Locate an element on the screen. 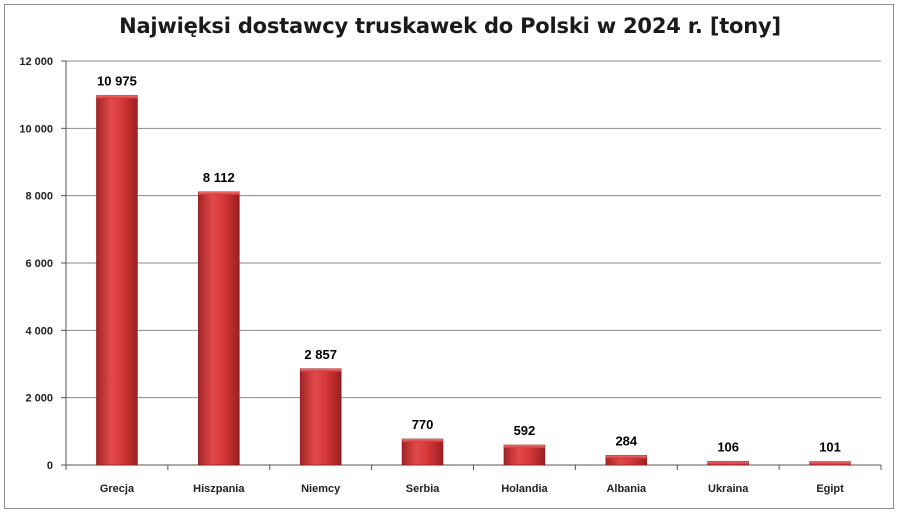  x-tick-label: Albania is located at coordinates (626, 489).